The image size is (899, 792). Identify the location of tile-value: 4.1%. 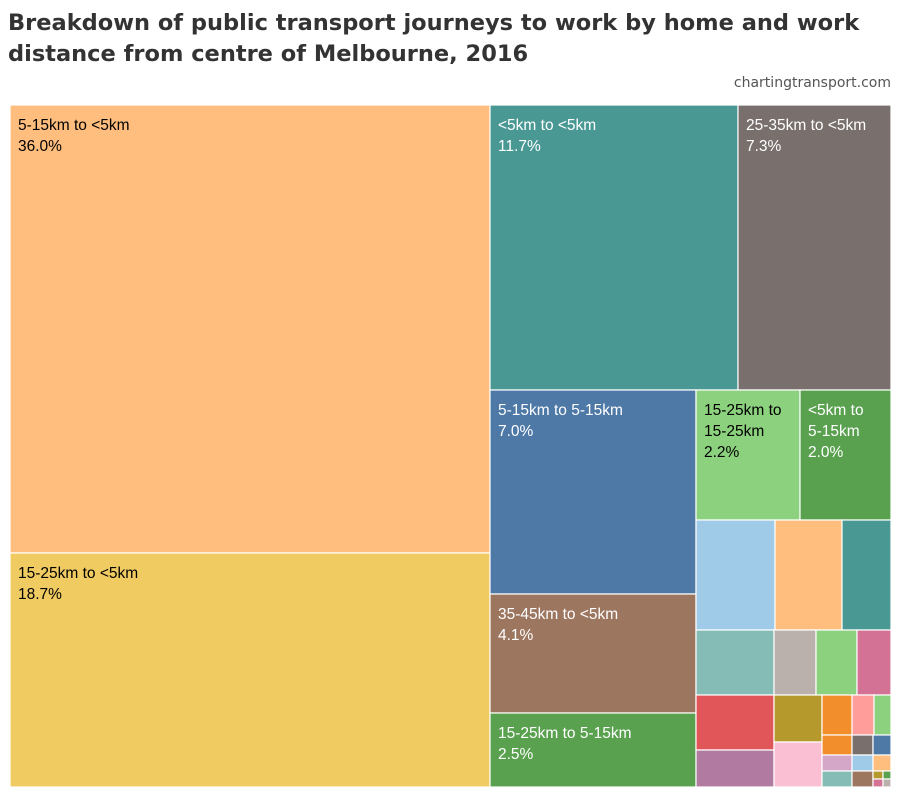
(516, 635).